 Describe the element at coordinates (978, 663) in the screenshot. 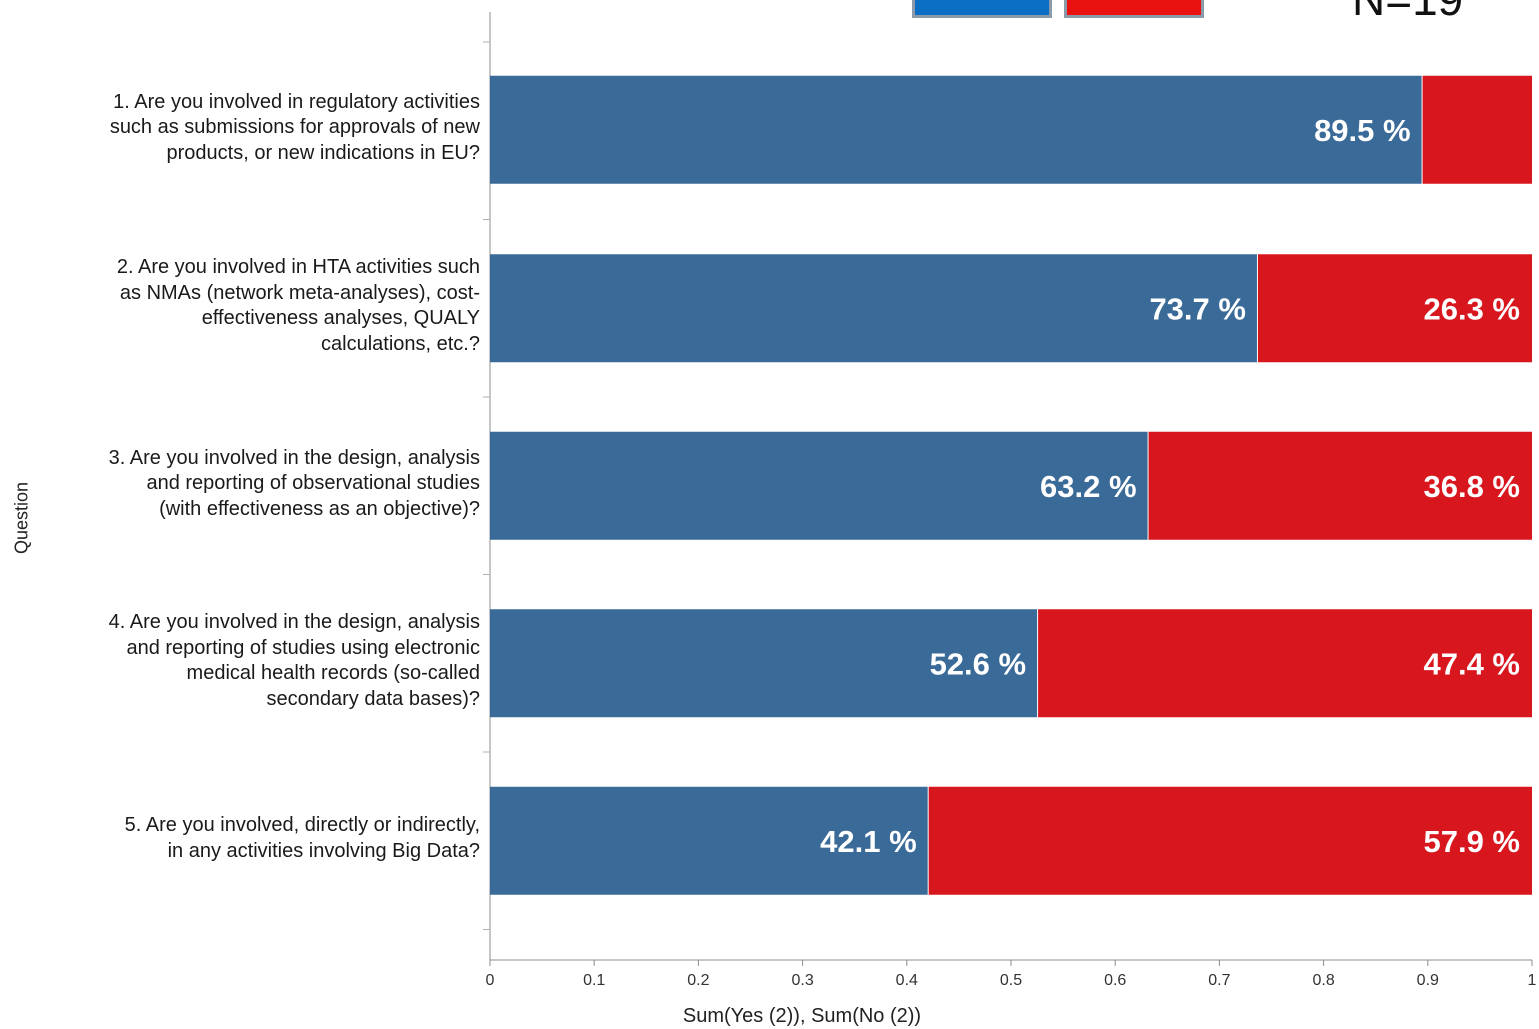

I see `bar-yes-label: 52.6 %` at that location.